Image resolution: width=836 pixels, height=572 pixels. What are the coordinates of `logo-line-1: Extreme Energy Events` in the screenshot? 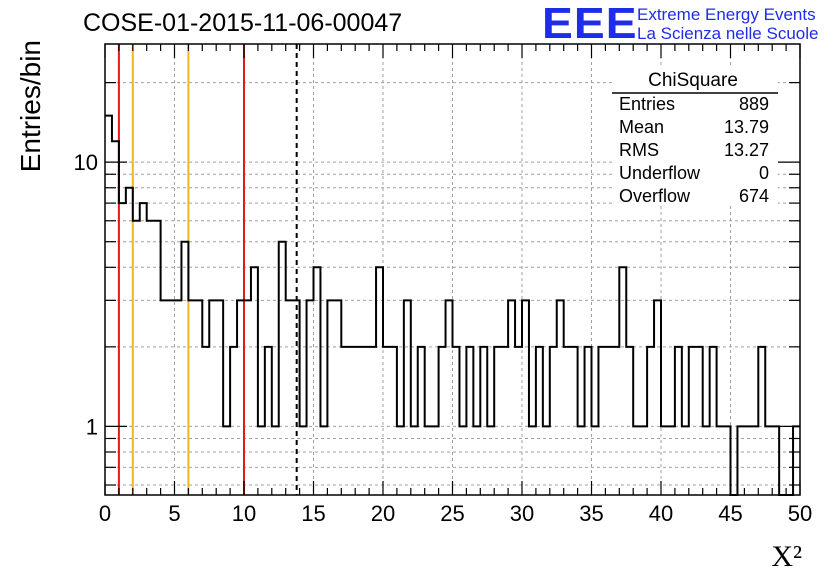 It's located at (726, 14).